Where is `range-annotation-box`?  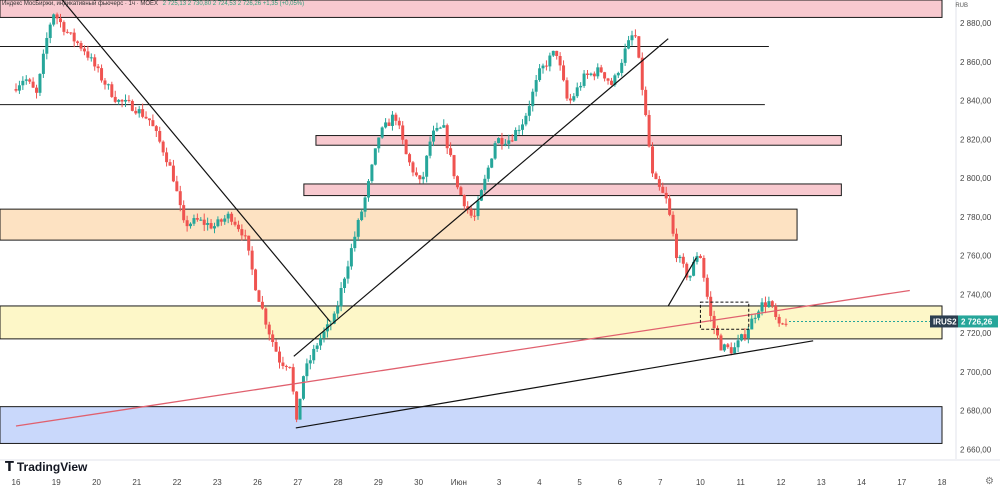
range-annotation-box is located at coordinates (724, 315).